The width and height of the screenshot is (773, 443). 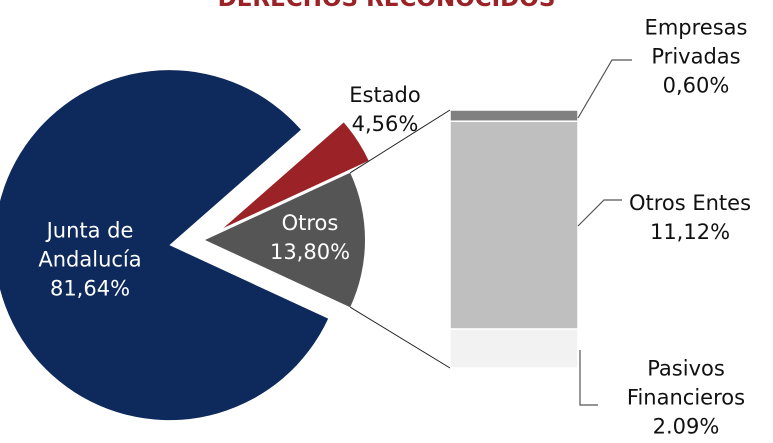 What do you see at coordinates (686, 426) in the screenshot?
I see `value-label: 2.09%` at bounding box center [686, 426].